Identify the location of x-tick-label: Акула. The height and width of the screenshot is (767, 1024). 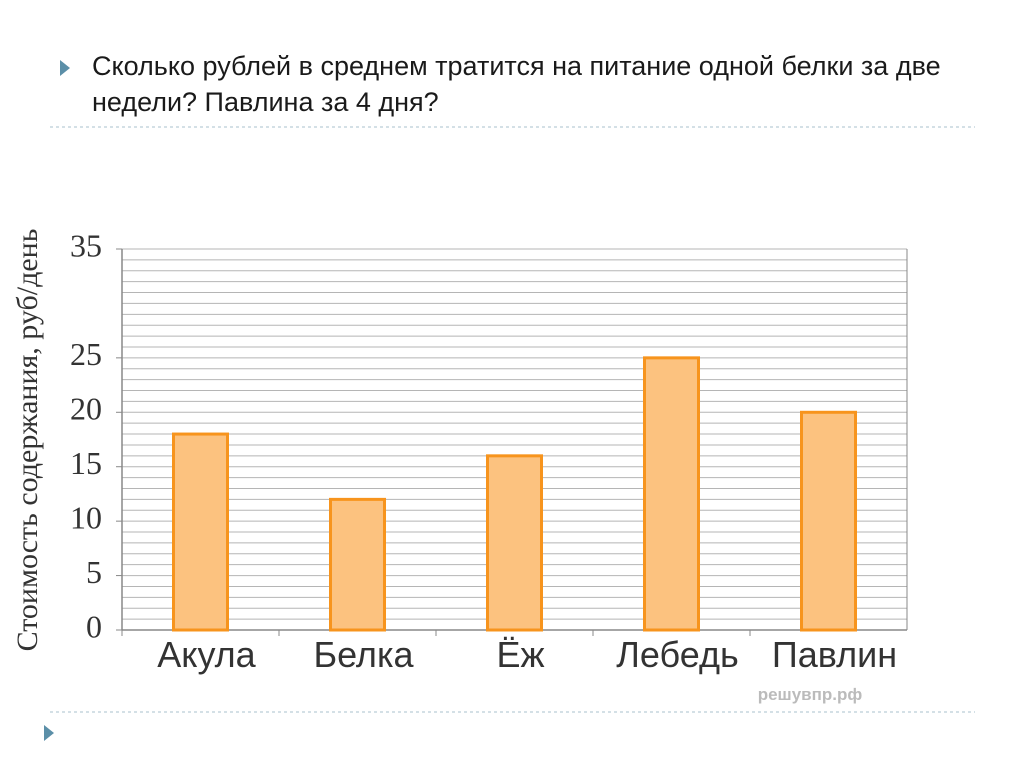
(206, 654).